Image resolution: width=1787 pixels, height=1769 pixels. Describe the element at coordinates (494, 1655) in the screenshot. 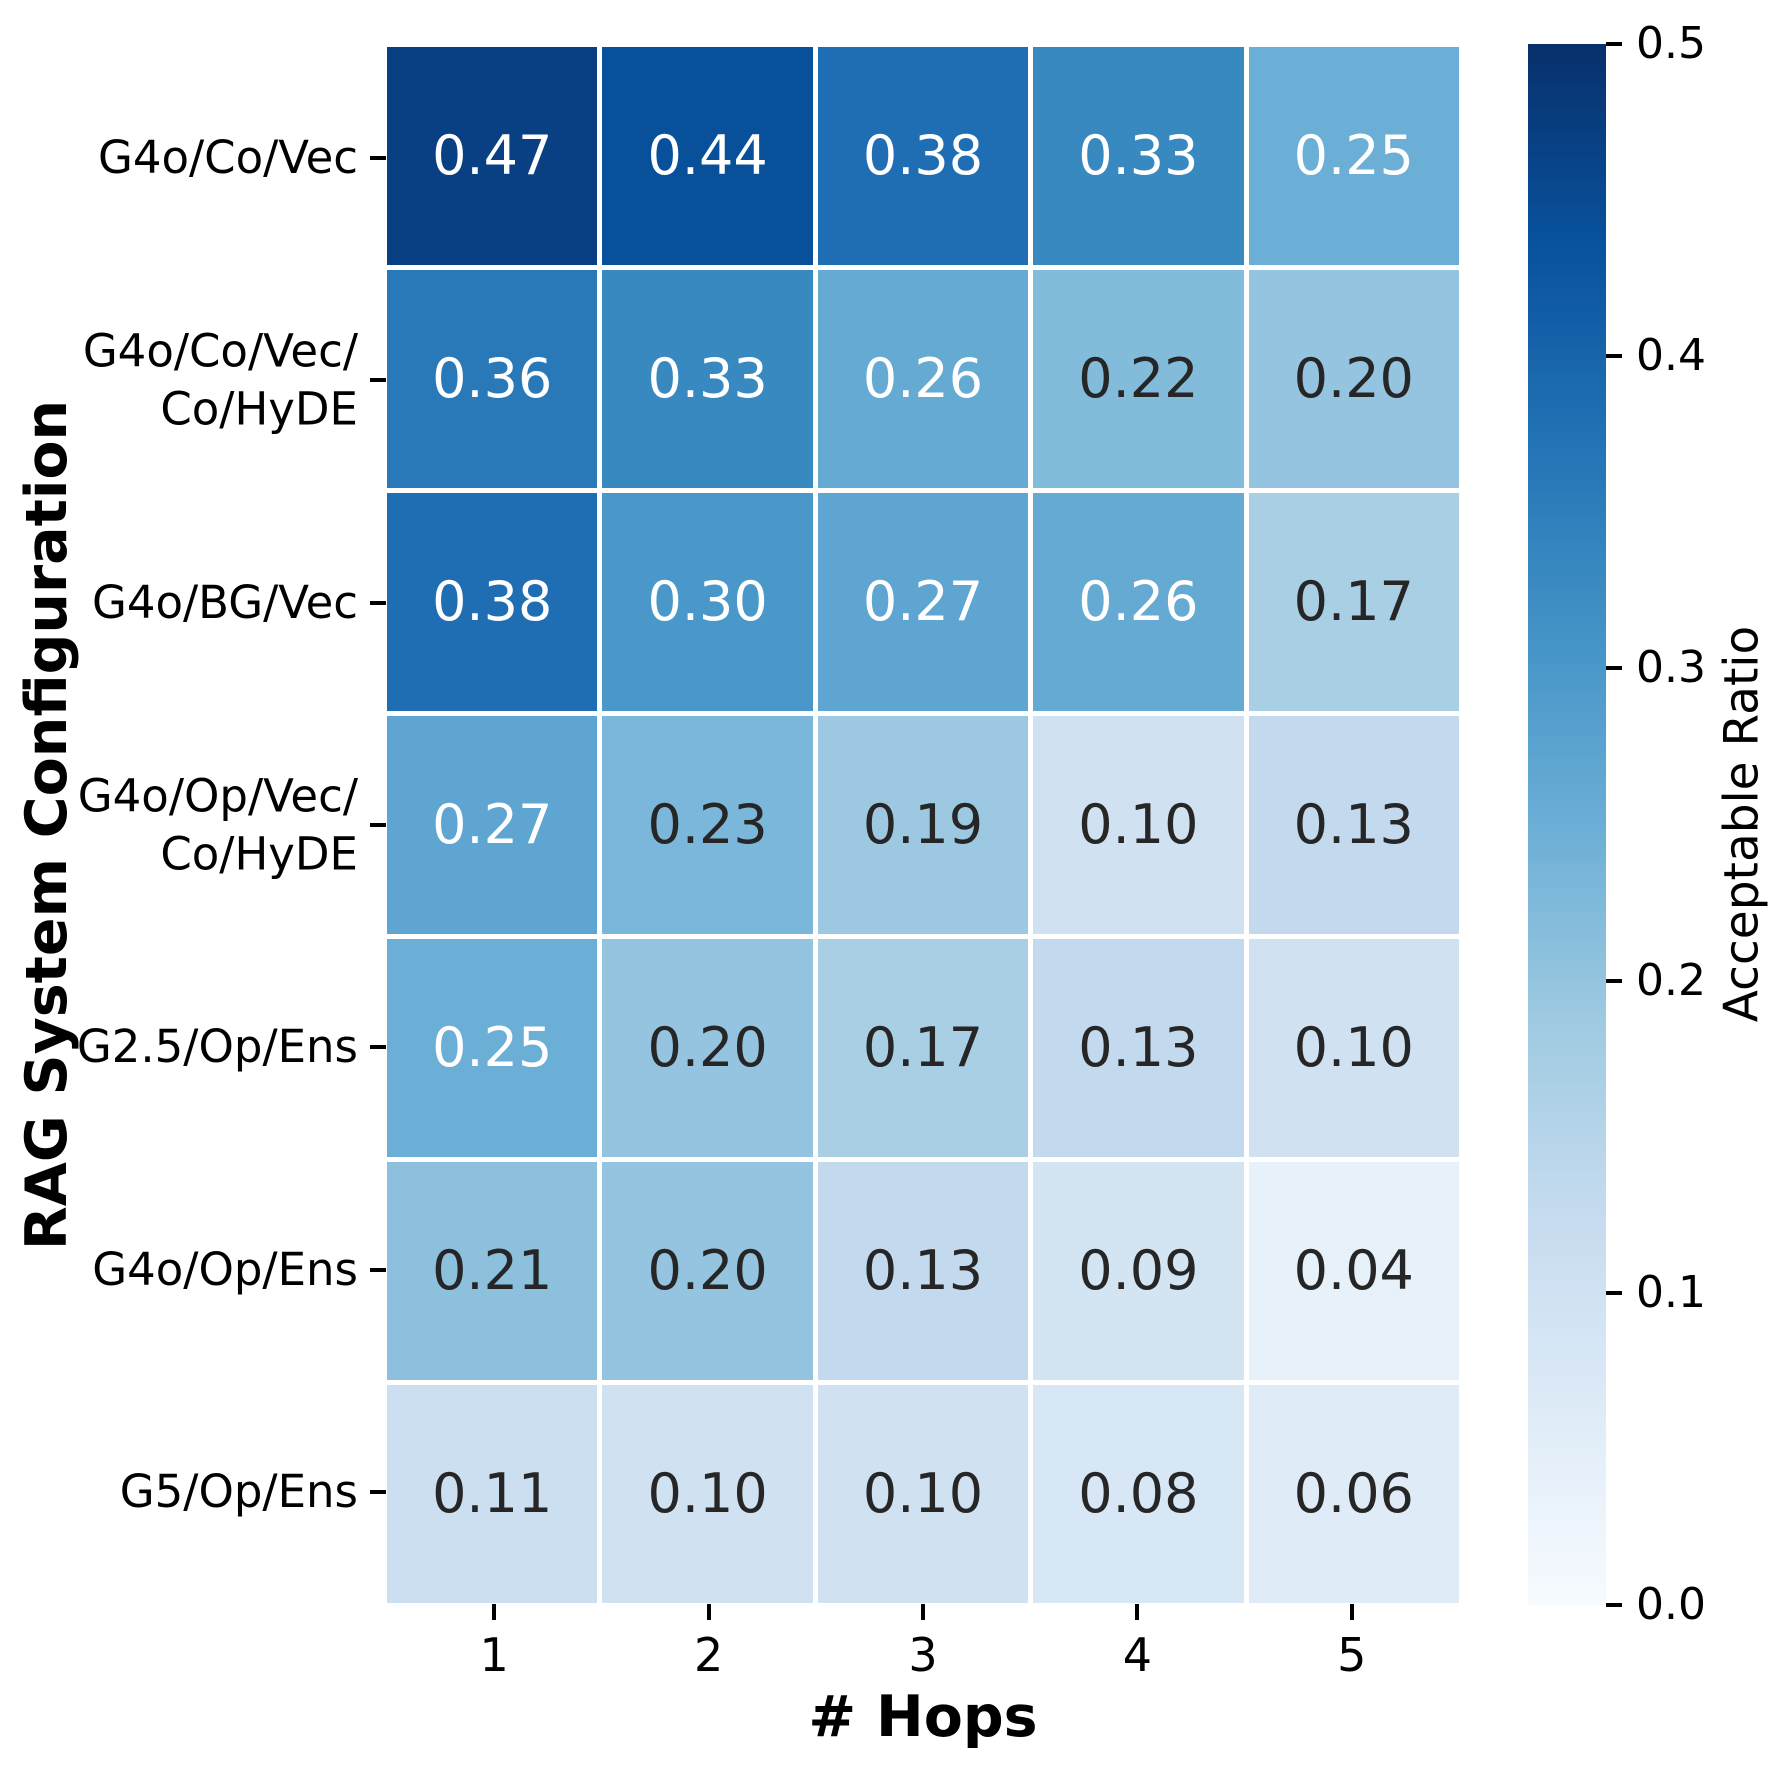

I see `x-tick-label: 1` at that location.